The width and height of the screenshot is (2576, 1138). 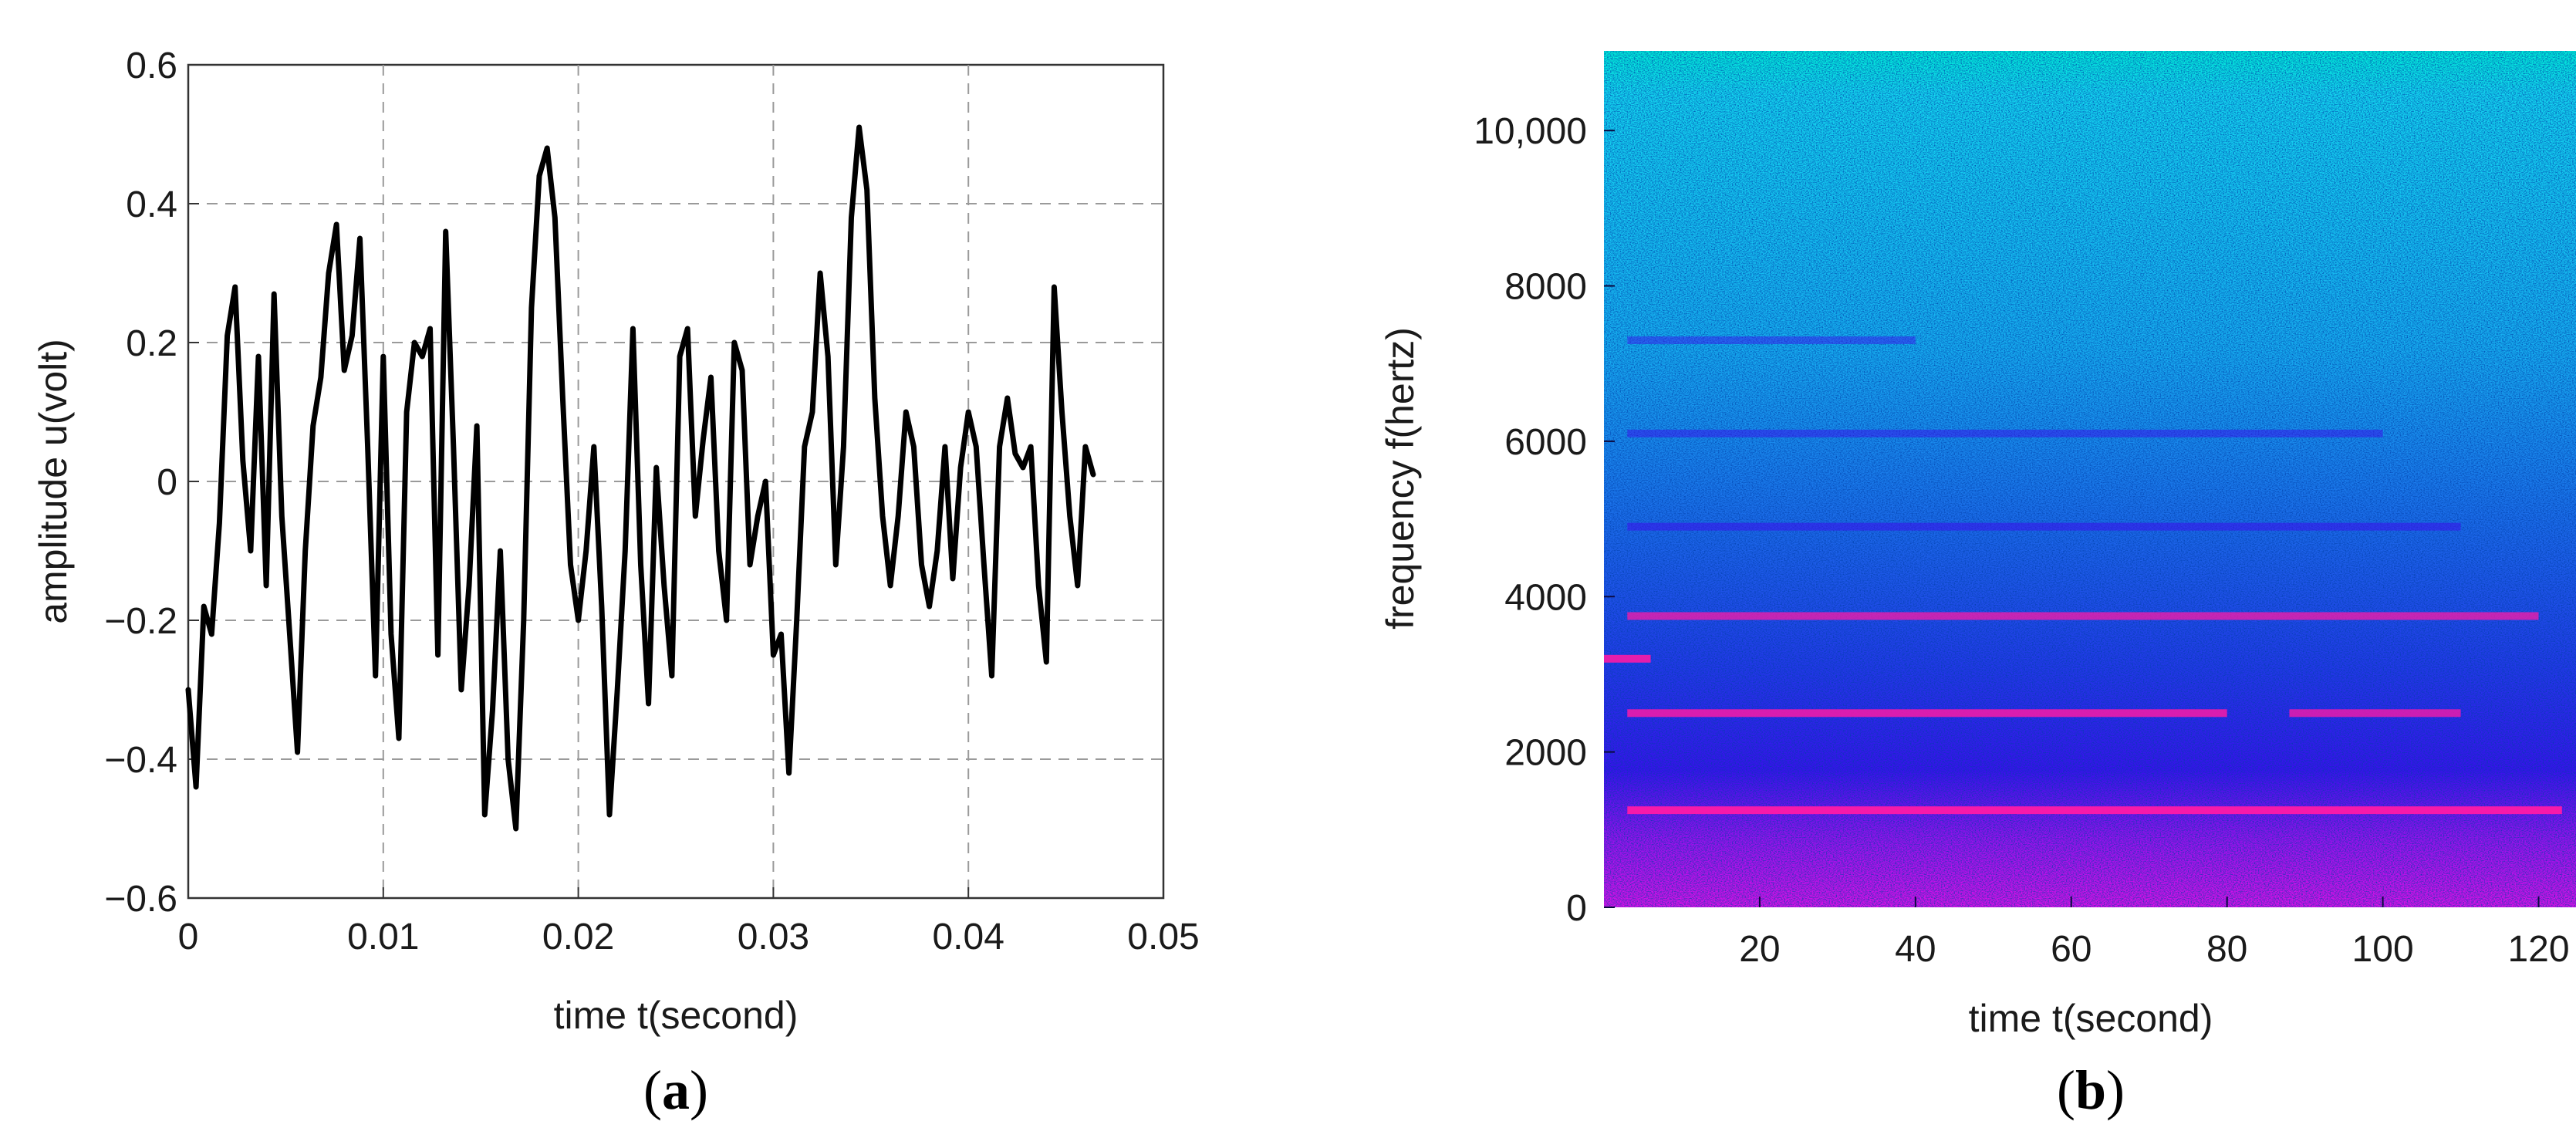 What do you see at coordinates (968, 937) in the screenshot?
I see `waveform-x-tick-label: 0.04` at bounding box center [968, 937].